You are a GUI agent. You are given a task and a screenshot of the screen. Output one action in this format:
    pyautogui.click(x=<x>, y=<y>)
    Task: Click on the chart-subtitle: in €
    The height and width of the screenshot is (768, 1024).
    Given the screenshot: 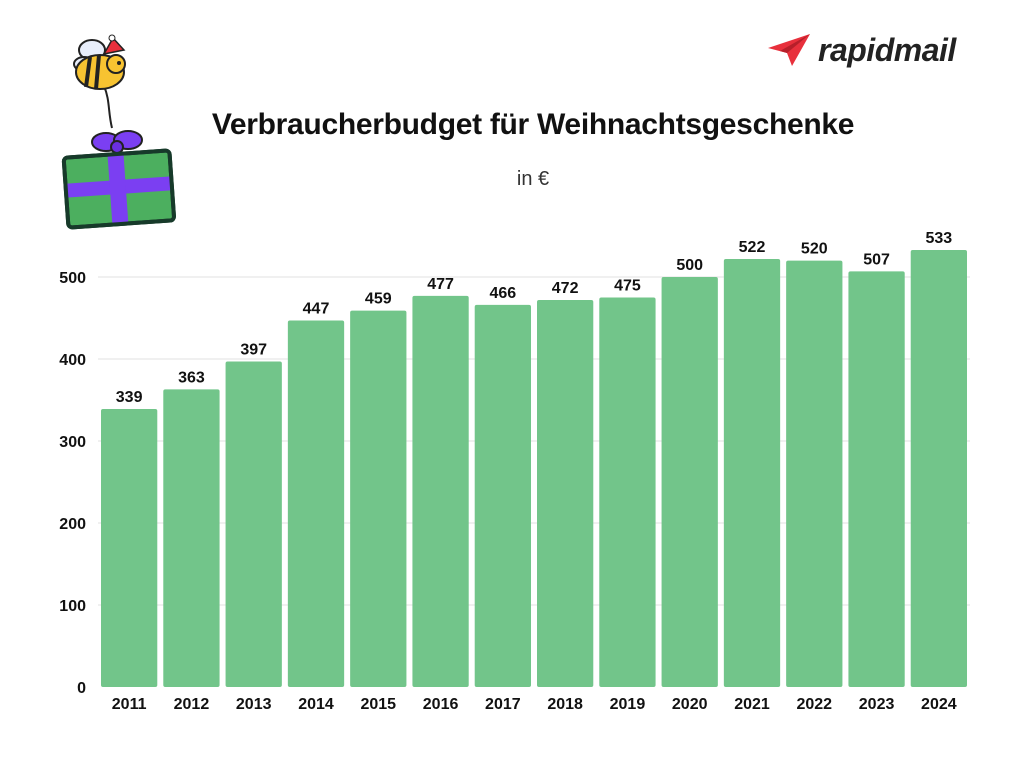 What is the action you would take?
    pyautogui.click(x=533, y=179)
    